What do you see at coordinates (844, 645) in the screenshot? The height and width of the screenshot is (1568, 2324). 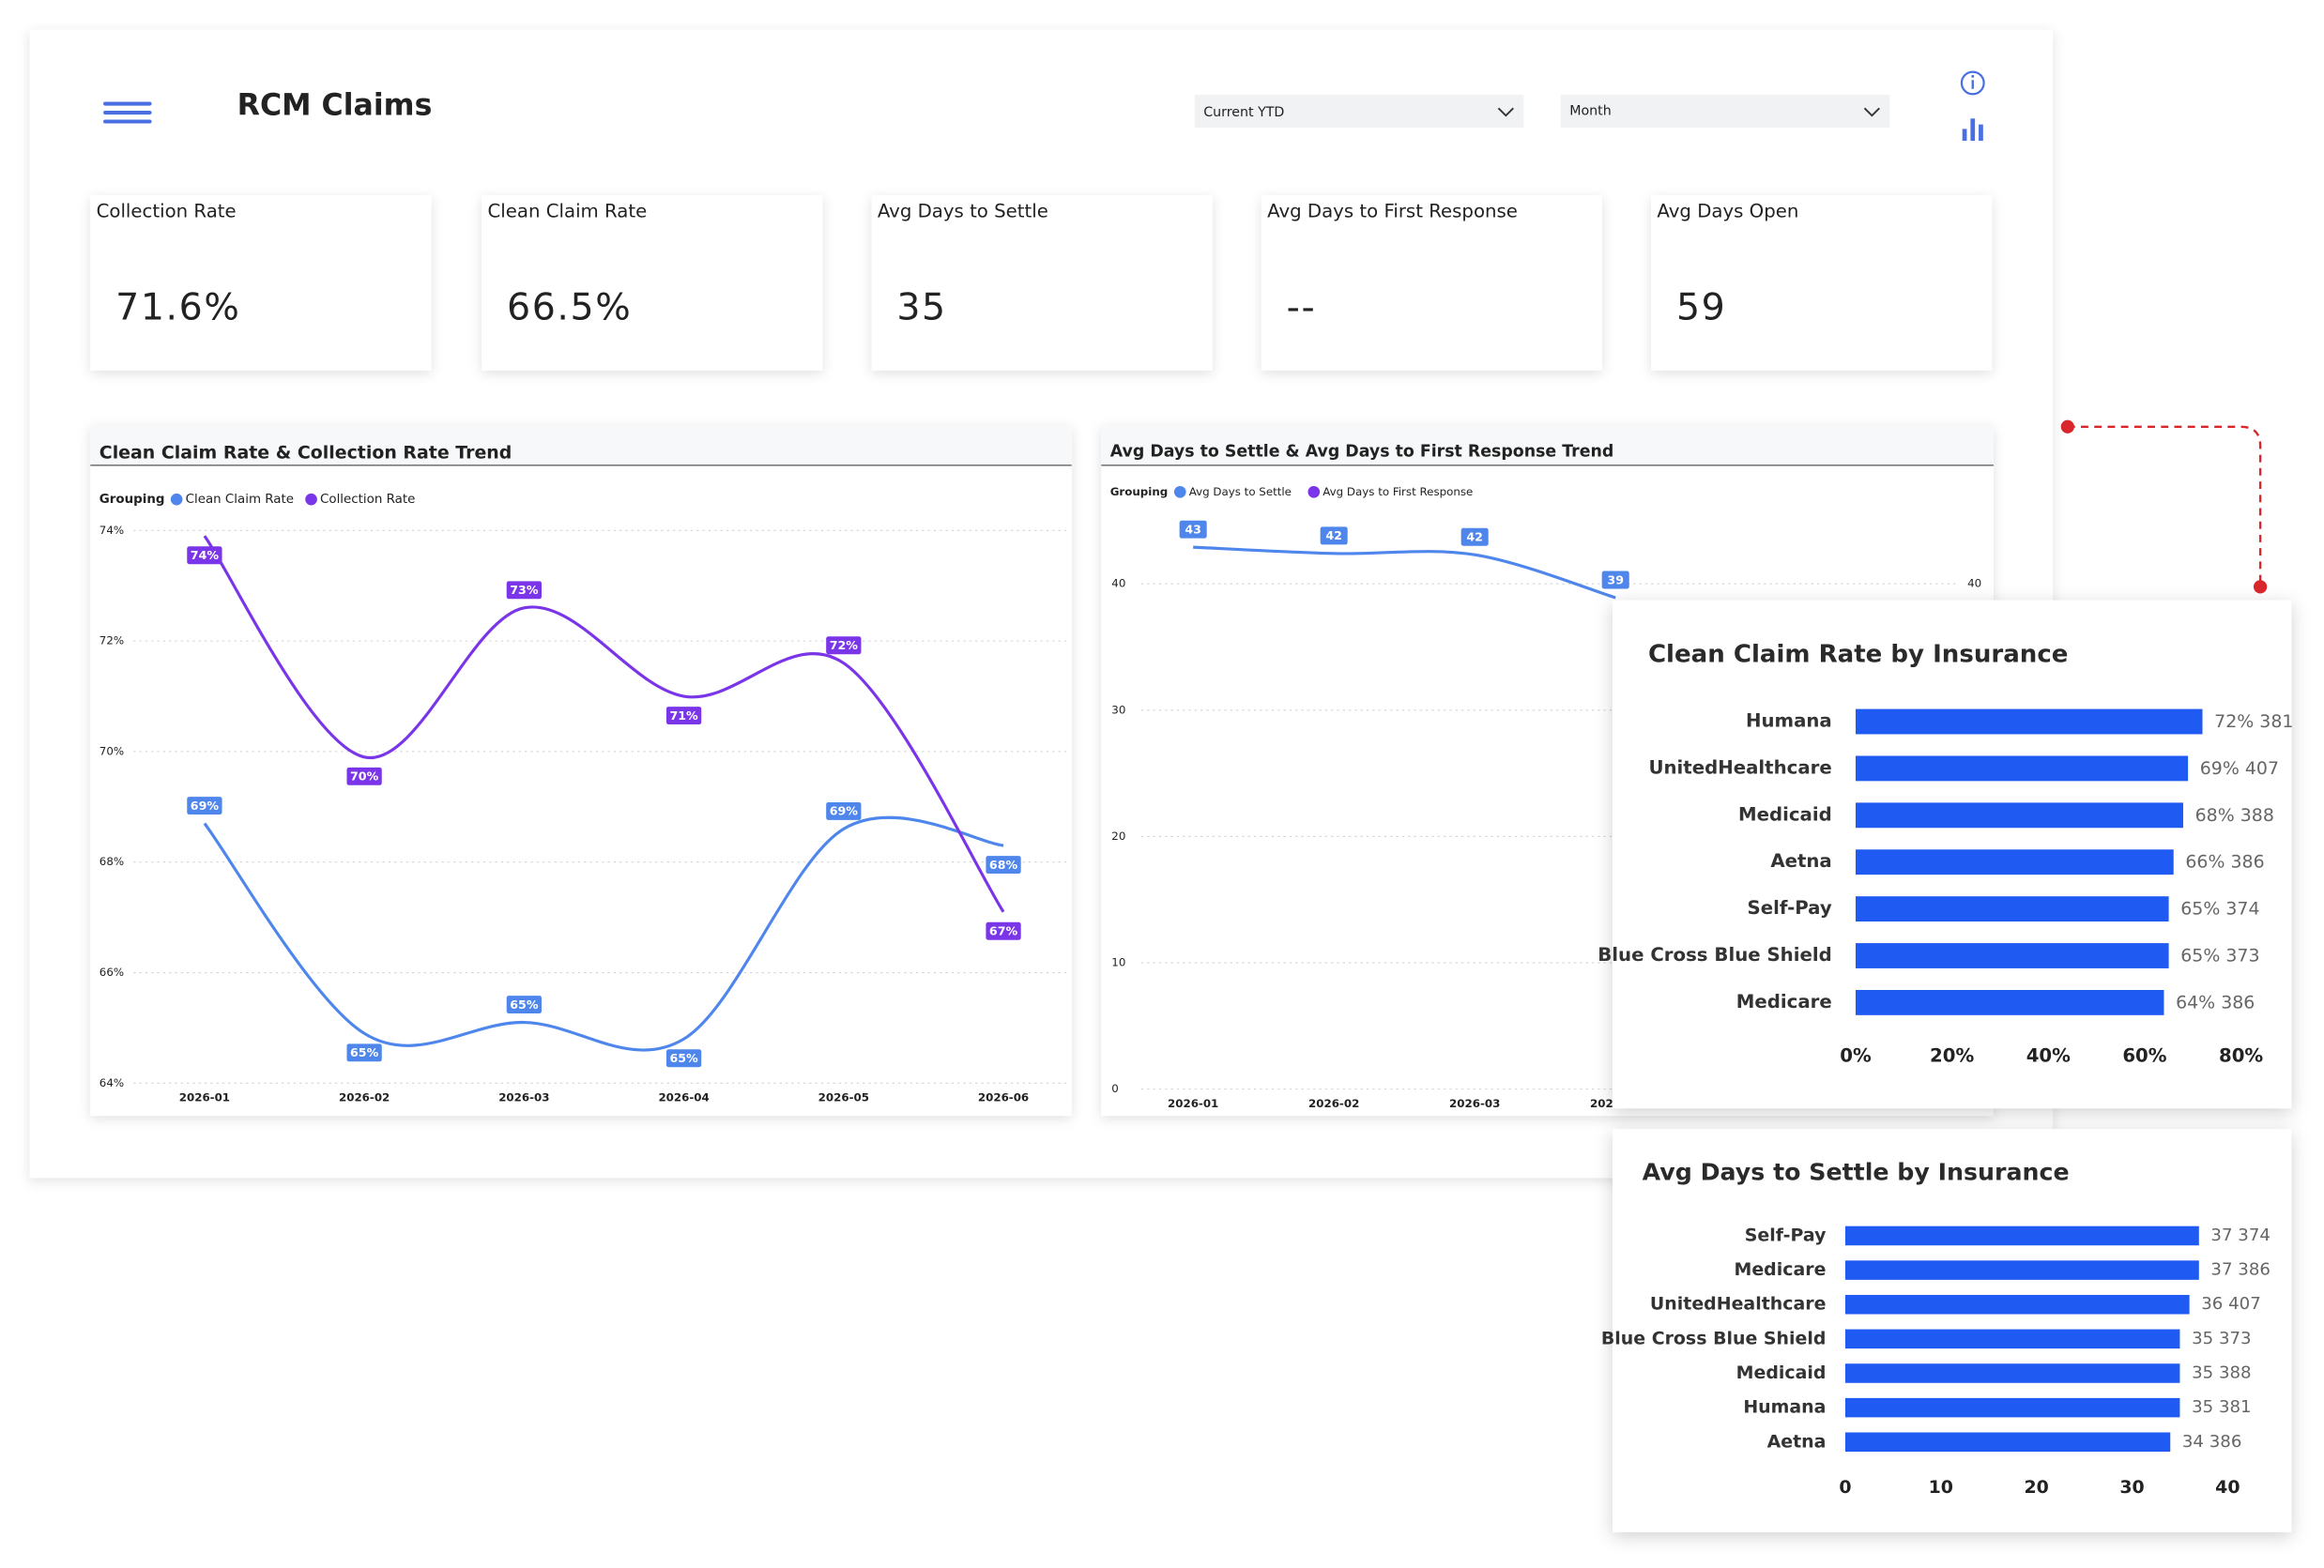 I see `data-label: 72%` at bounding box center [844, 645].